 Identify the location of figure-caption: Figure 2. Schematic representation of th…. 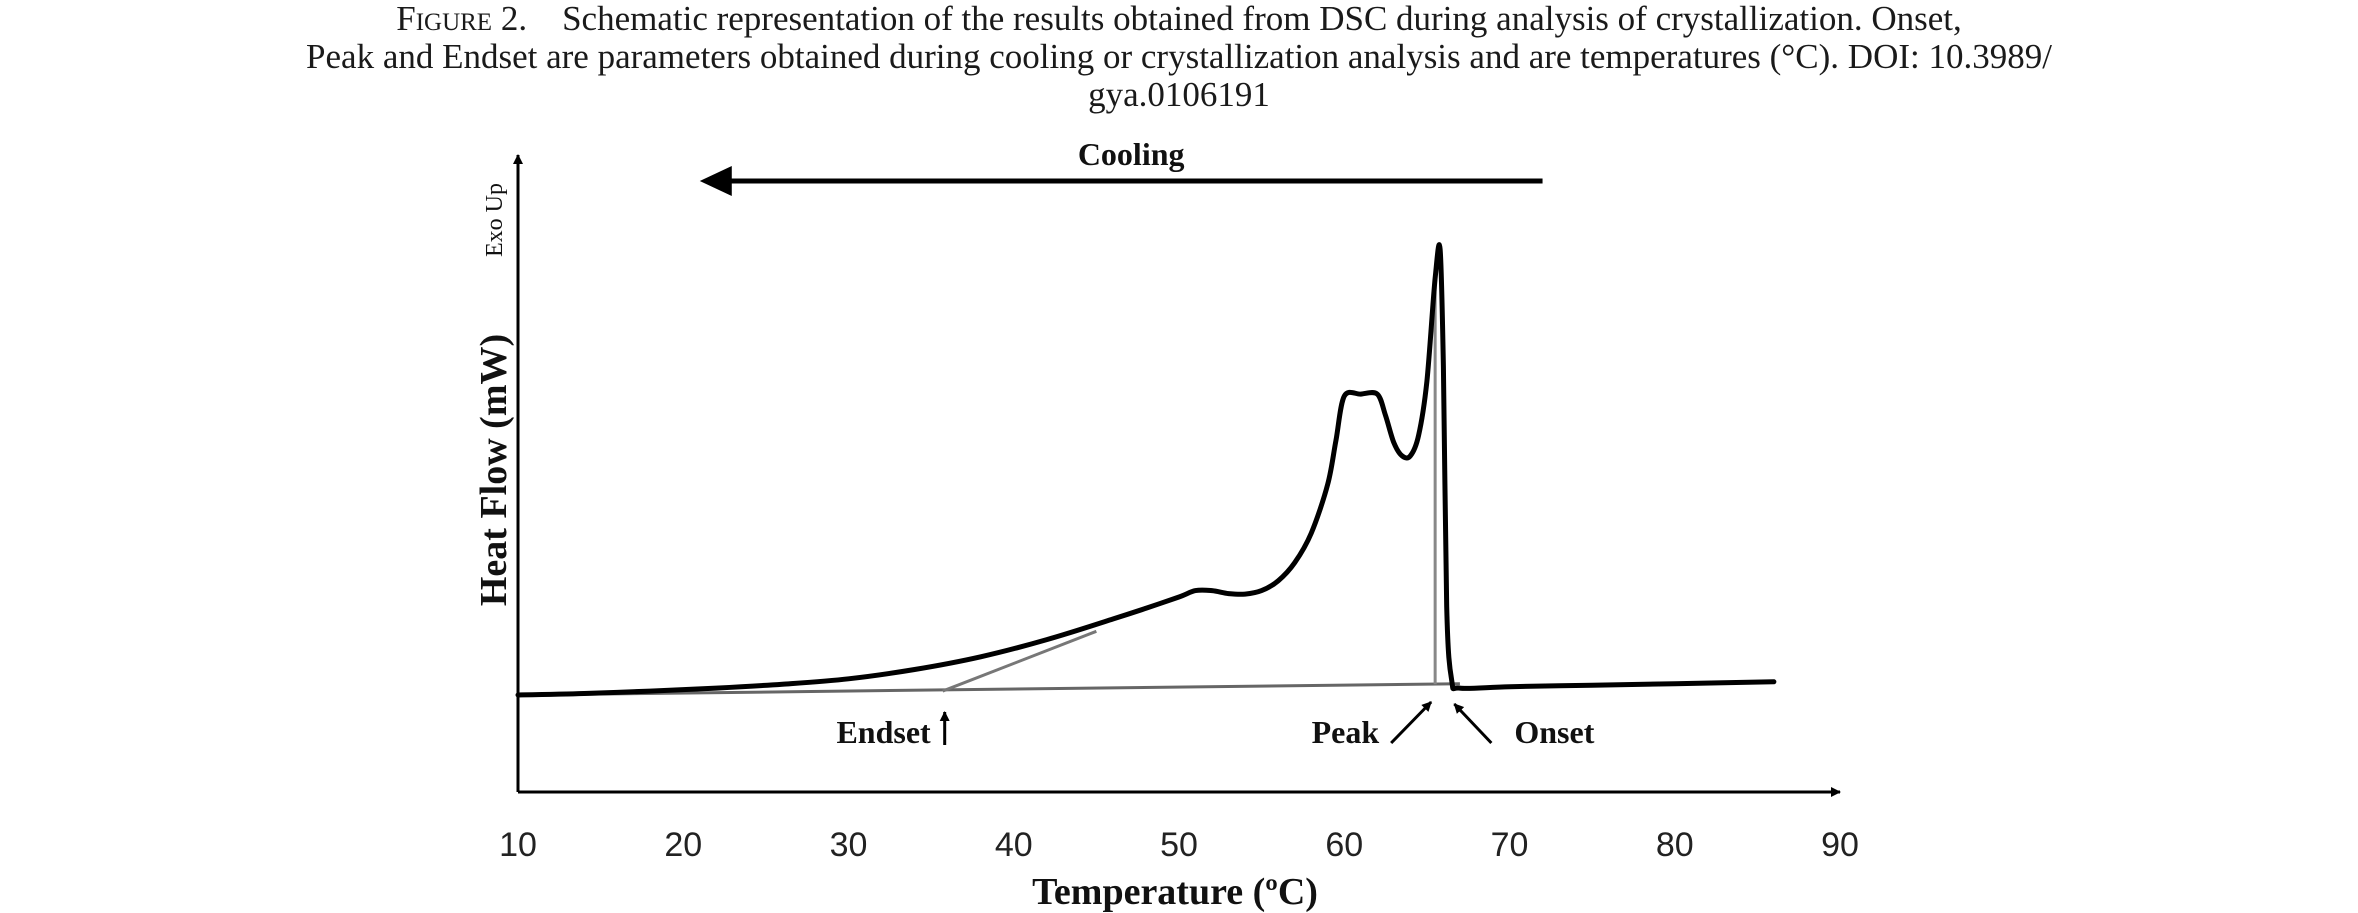
(1179, 57).